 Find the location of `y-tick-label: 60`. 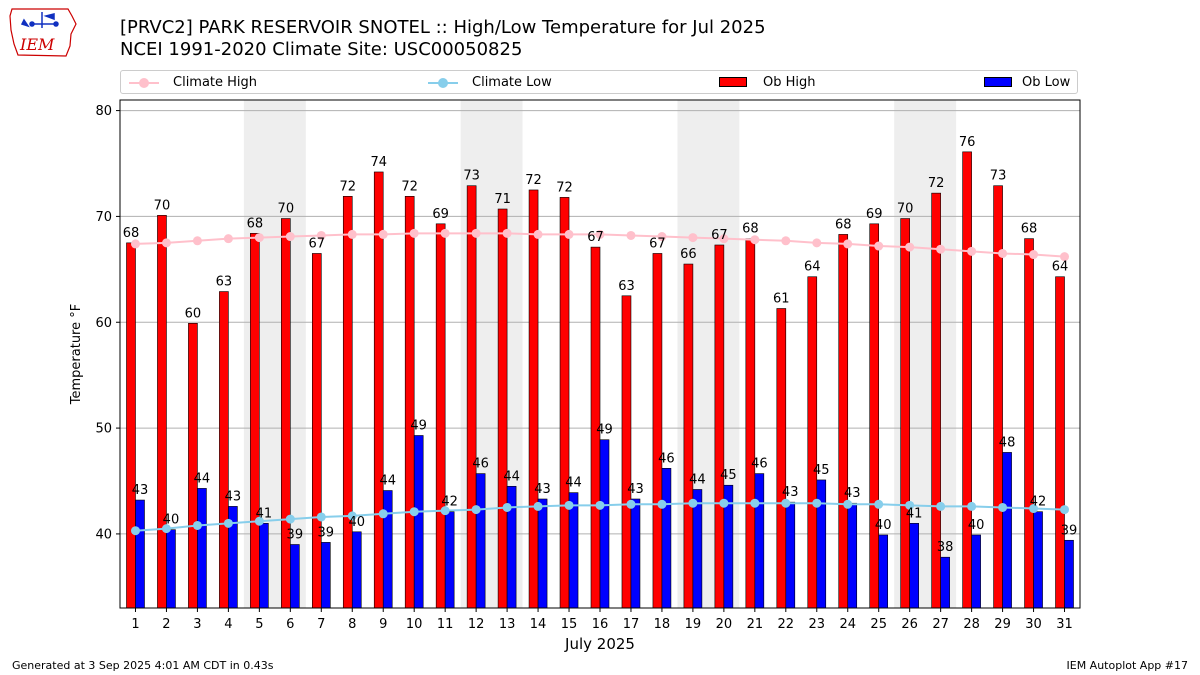

y-tick-label: 60 is located at coordinates (103, 323).